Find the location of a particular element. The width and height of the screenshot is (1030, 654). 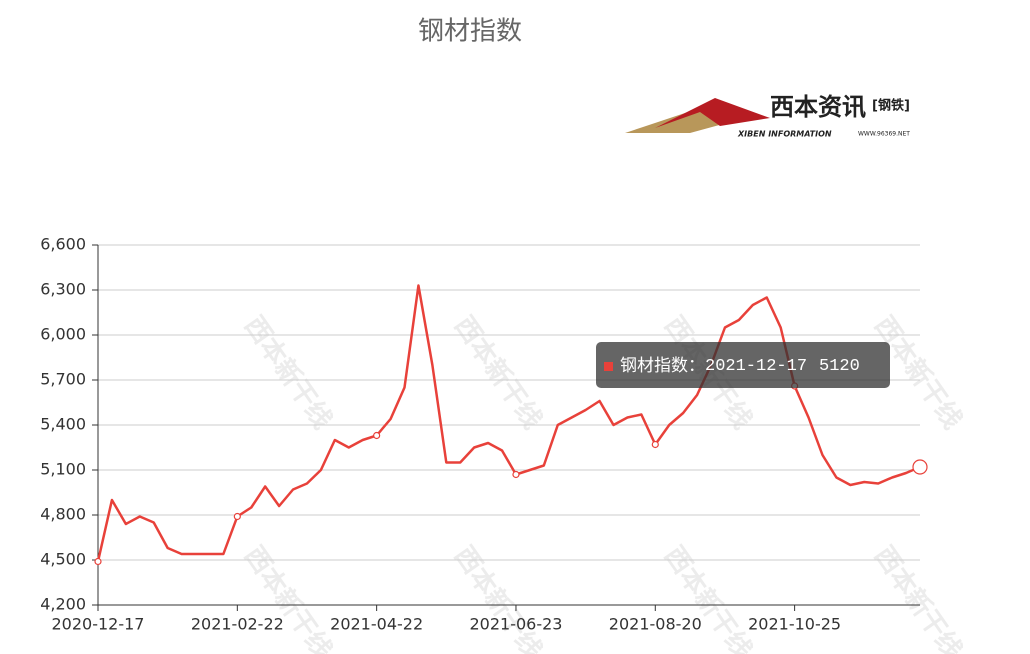

tooltip: 钢材指数：2021-12-17 5120 is located at coordinates (743, 365).